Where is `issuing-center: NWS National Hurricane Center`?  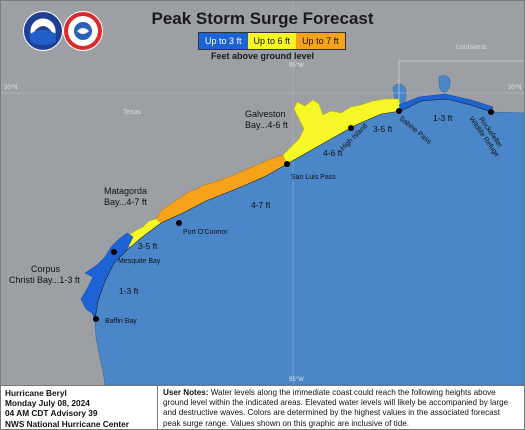 issuing-center: NWS National Hurricane Center is located at coordinates (67, 423).